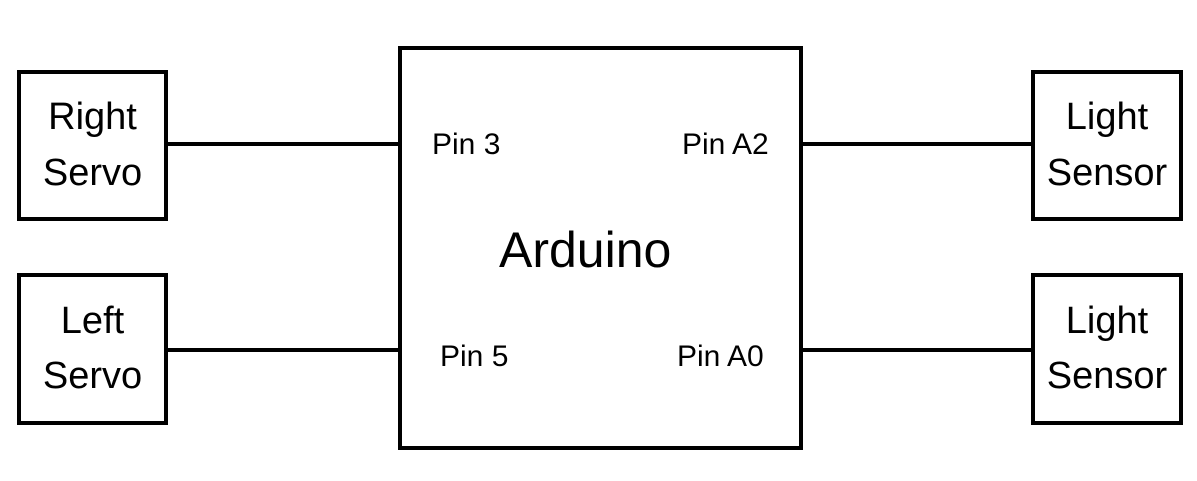  I want to click on pin-a0-label: Pin A0, so click(720, 356).